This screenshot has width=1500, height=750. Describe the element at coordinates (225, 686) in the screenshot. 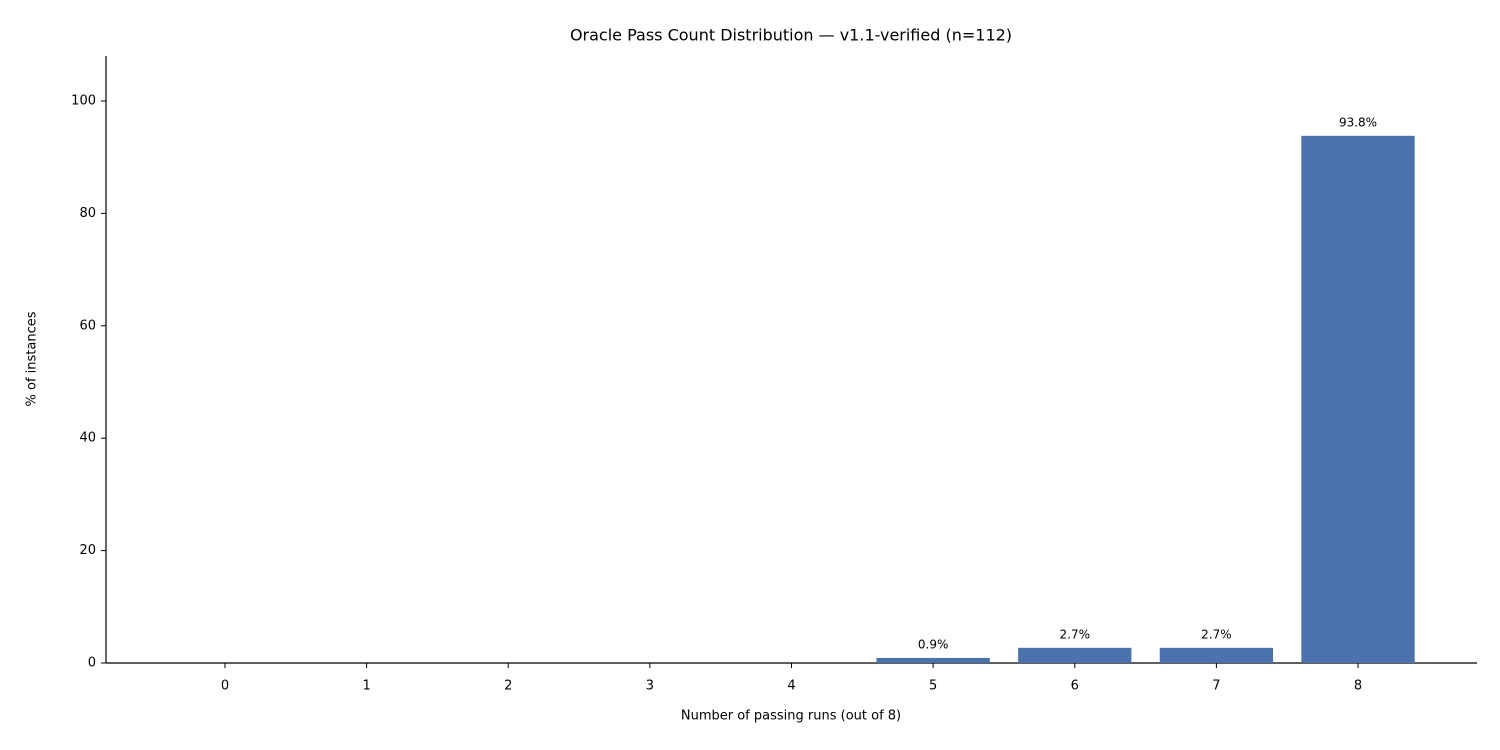

I see `x-tick-label: 0` at that location.